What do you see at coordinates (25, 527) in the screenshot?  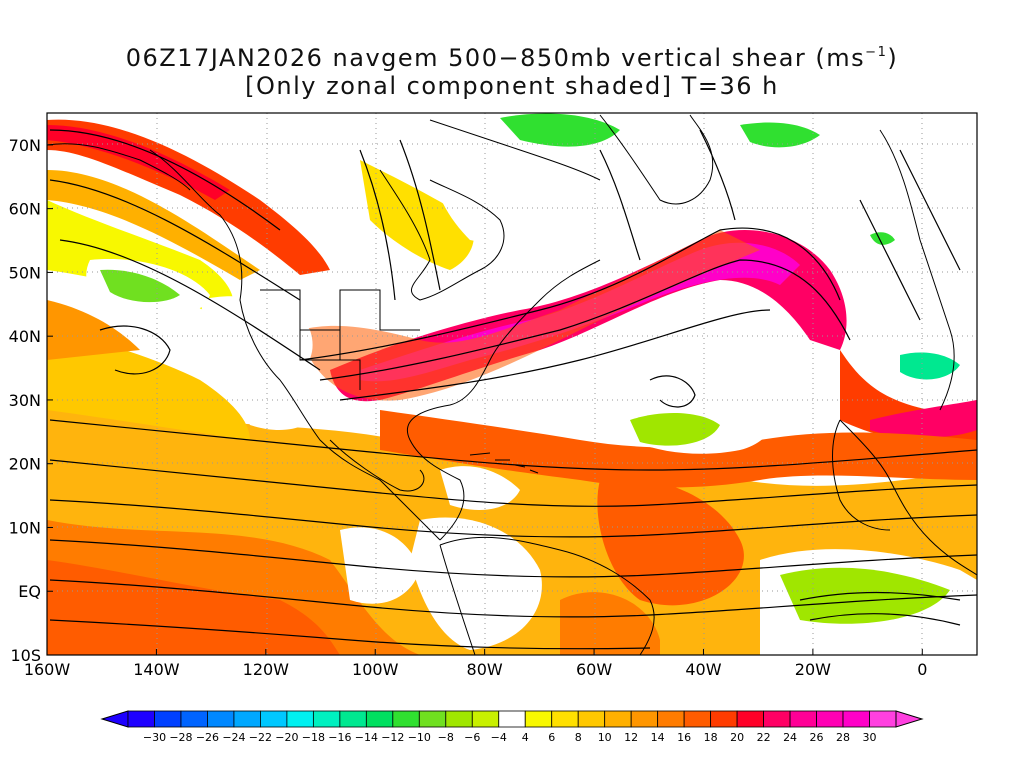 I see `y-tick-label: 10N` at bounding box center [25, 527].